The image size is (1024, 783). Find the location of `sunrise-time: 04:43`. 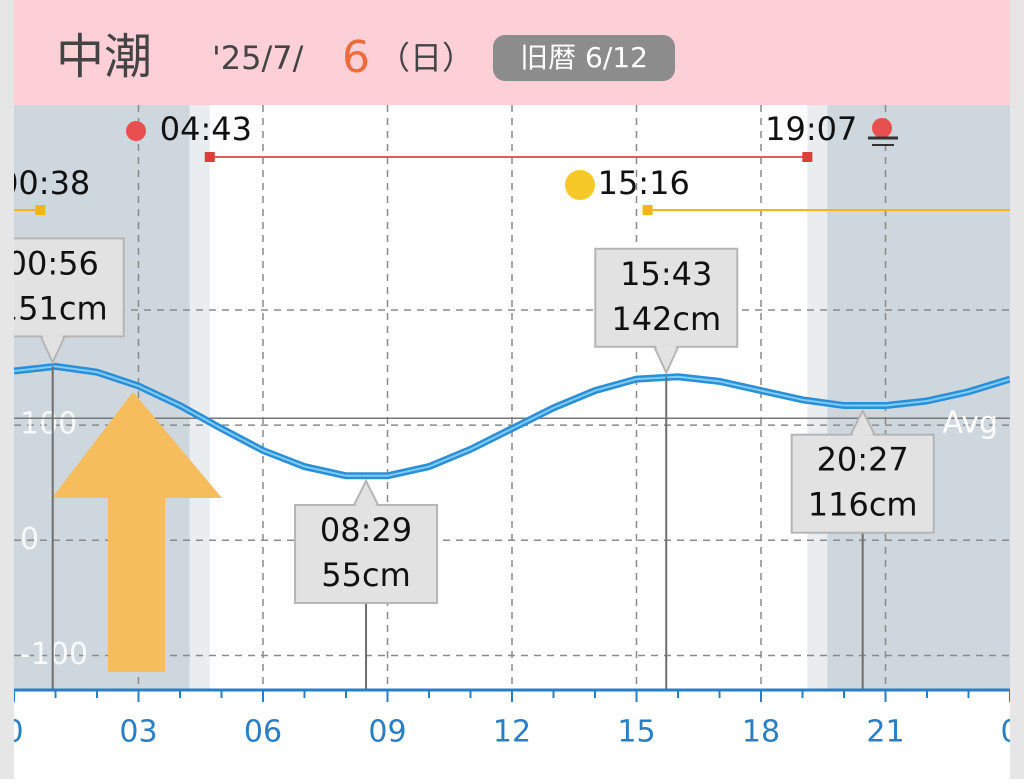

sunrise-time: 04:43 is located at coordinates (206, 129).